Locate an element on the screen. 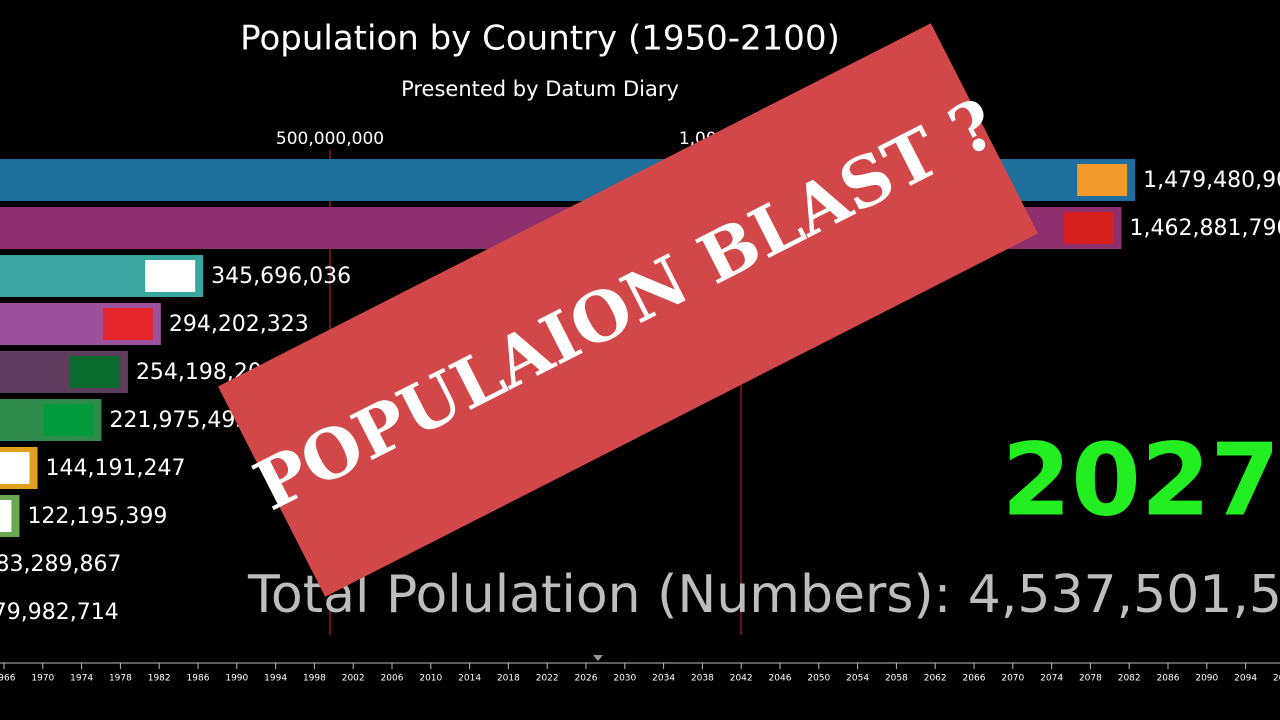 This screenshot has width=1280, height=720. timeline-label: 2022 is located at coordinates (547, 679).